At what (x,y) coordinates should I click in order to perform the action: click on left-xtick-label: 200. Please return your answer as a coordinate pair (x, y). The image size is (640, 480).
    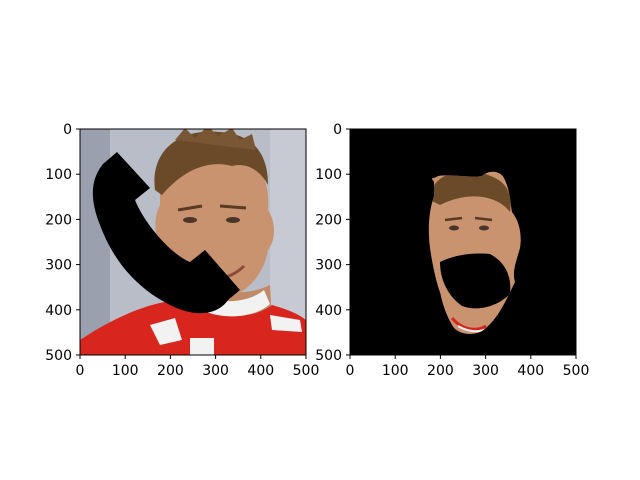
    Looking at the image, I should click on (170, 371).